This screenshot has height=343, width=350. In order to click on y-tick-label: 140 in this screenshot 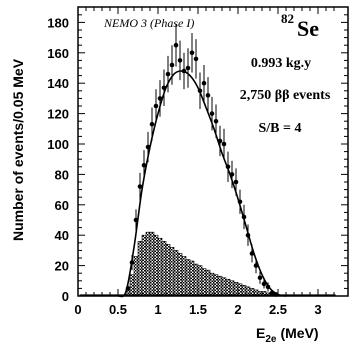, I will do `click(58, 83)`.